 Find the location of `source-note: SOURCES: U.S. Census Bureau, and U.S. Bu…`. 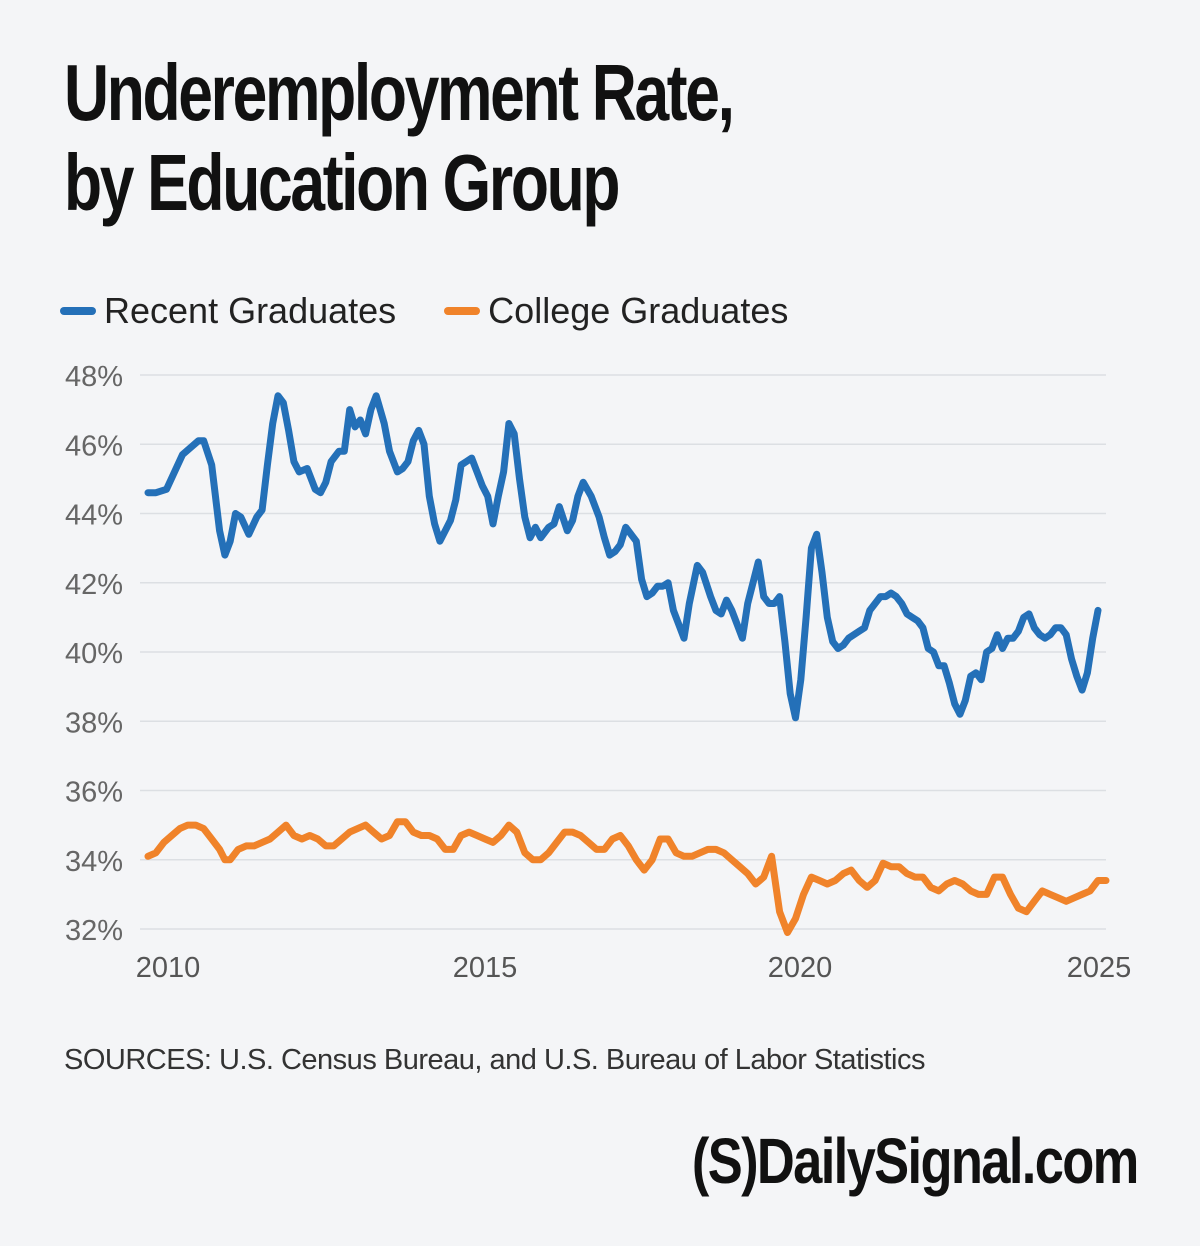

source-note: SOURCES: U.S. Census Bureau, and U.S. Bu… is located at coordinates (494, 1060).